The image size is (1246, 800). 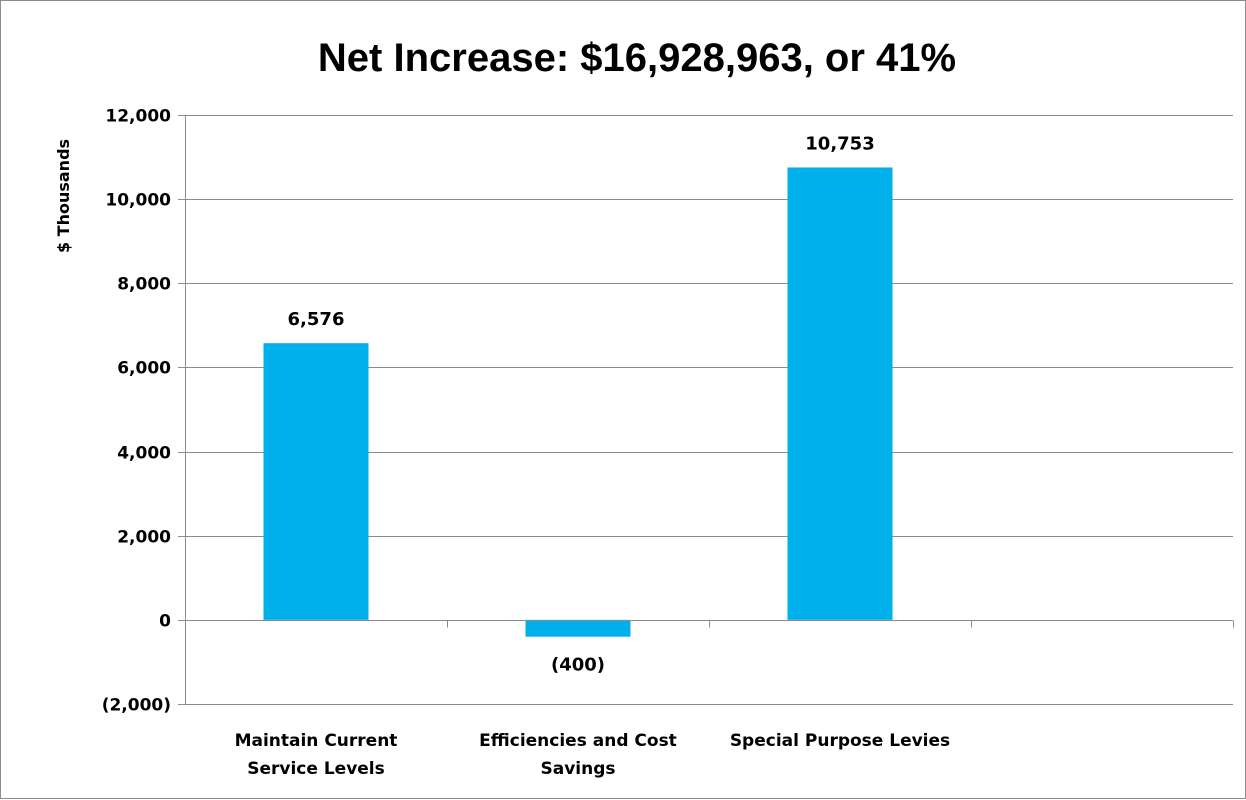 What do you see at coordinates (840, 741) in the screenshot?
I see `category-label-2-0: Special Purpose Levies` at bounding box center [840, 741].